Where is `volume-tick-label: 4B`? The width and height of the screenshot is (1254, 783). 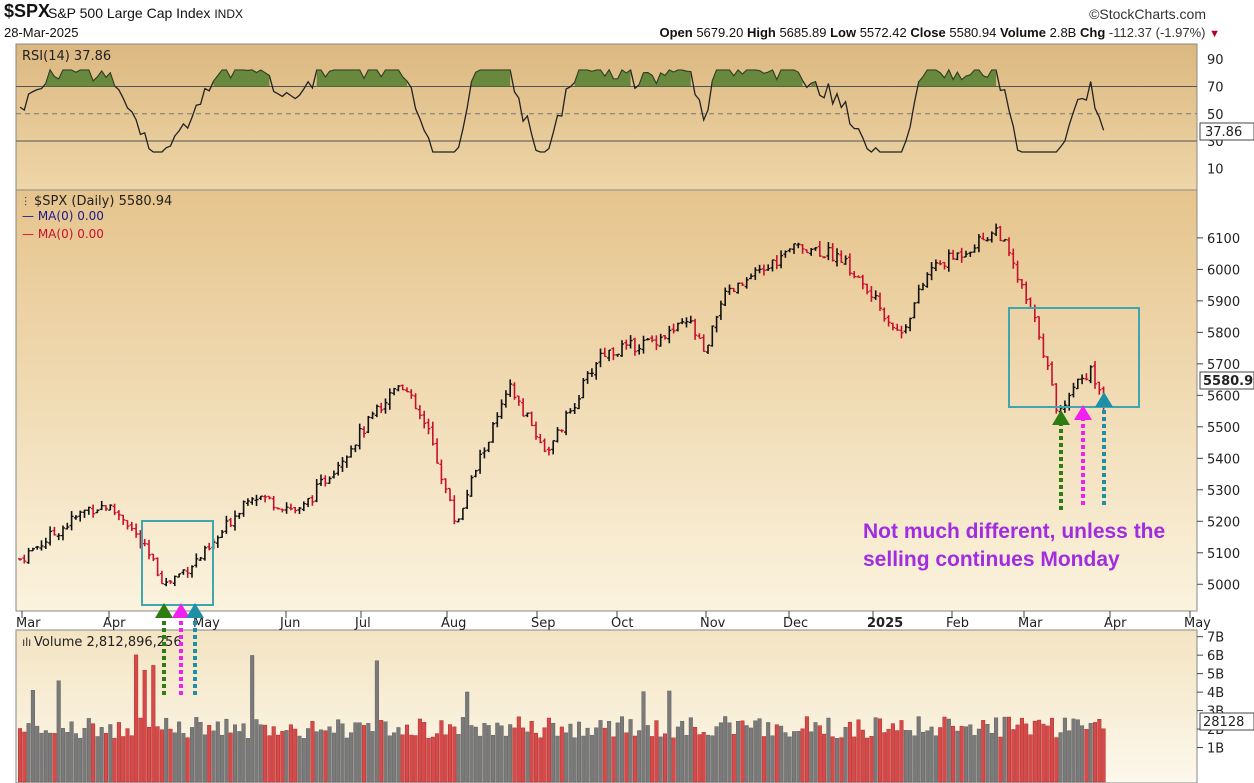
volume-tick-label: 4B is located at coordinates (1215, 693).